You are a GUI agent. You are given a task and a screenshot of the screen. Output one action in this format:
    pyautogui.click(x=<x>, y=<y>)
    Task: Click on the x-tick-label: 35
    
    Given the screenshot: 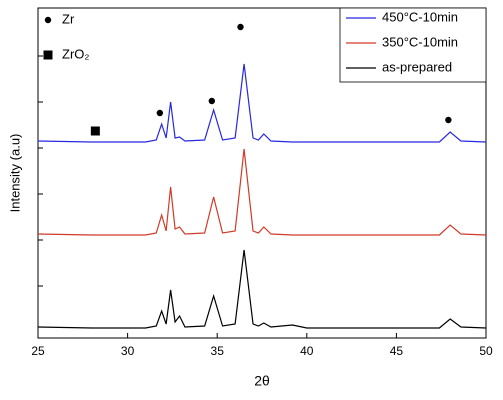 What is the action you would take?
    pyautogui.click(x=218, y=351)
    